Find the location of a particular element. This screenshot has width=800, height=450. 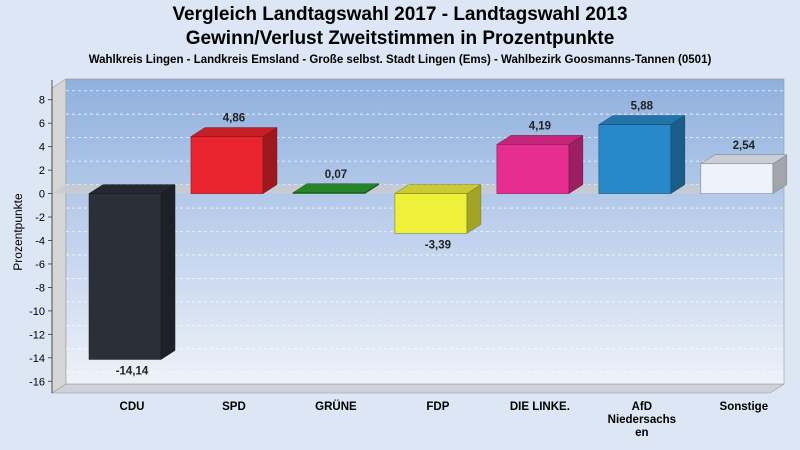

y-tick-label: -12 is located at coordinates (37, 335).